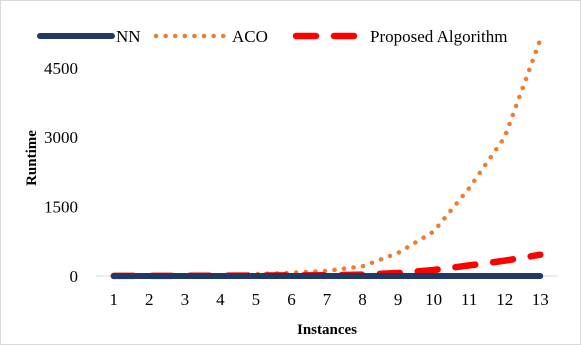 The image size is (581, 345). What do you see at coordinates (469, 299) in the screenshot?
I see `x-tick-label: 11` at bounding box center [469, 299].